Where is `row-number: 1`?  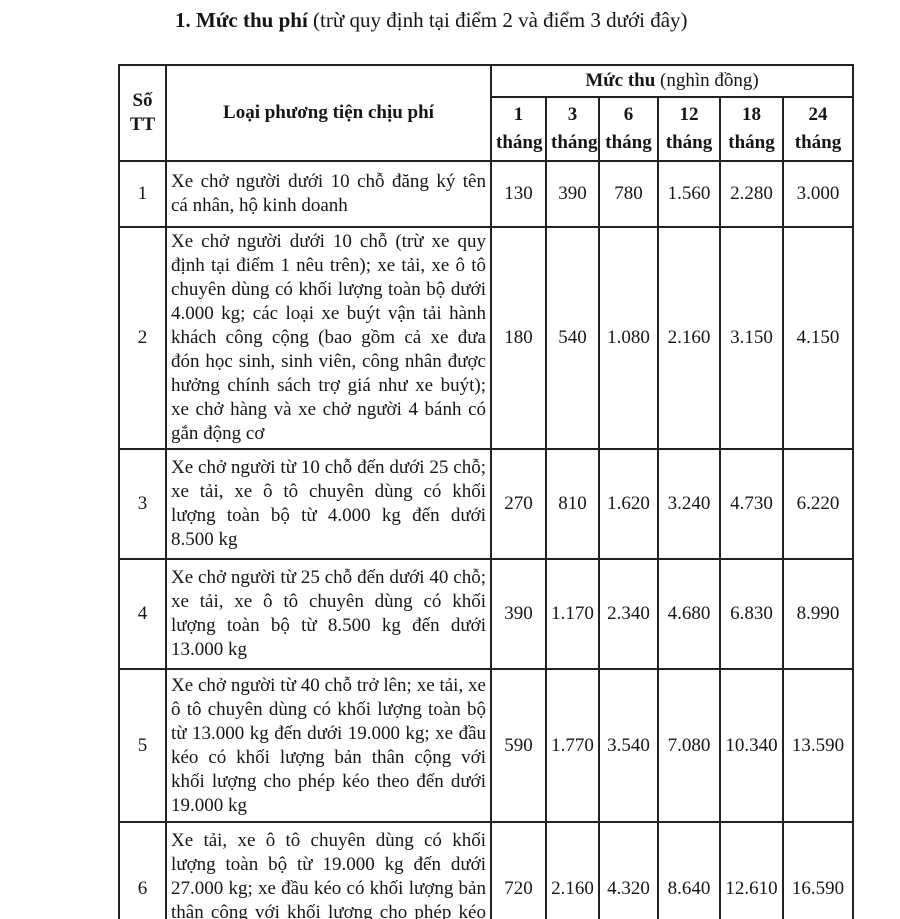 row-number: 1 is located at coordinates (142, 194).